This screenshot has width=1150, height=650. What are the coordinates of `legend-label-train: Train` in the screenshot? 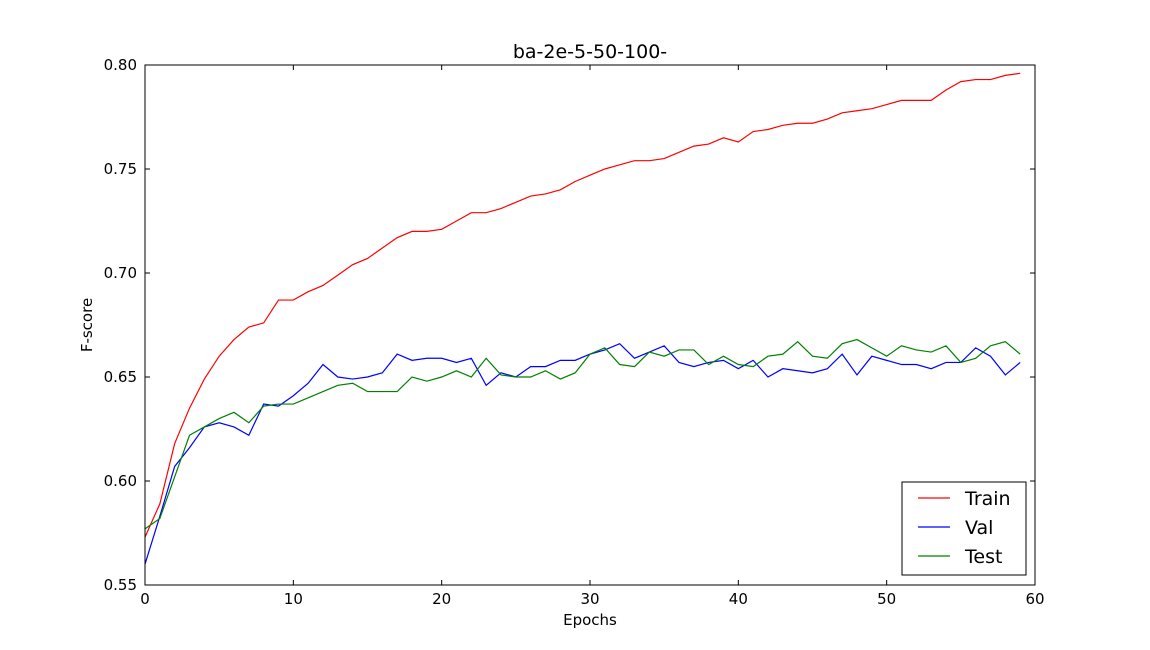 It's located at (987, 499).